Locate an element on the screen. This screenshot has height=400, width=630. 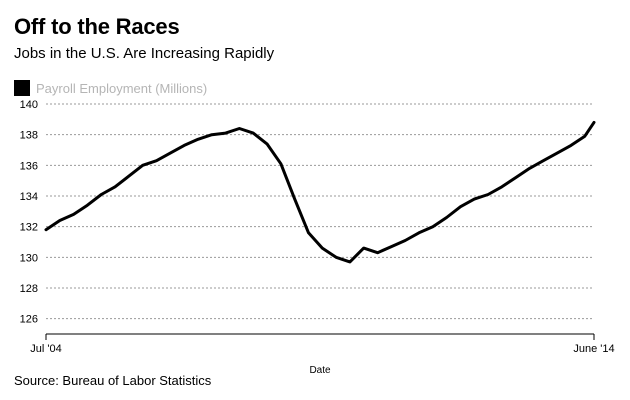
y-tick-label-140: 140 is located at coordinates (29, 105).